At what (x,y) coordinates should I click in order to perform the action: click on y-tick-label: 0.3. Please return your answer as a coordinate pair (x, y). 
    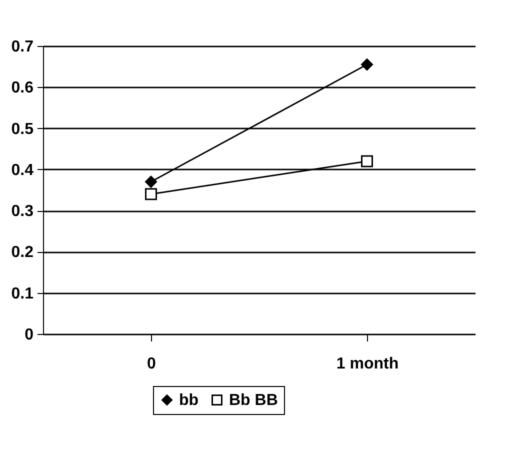
    Looking at the image, I should click on (22, 211).